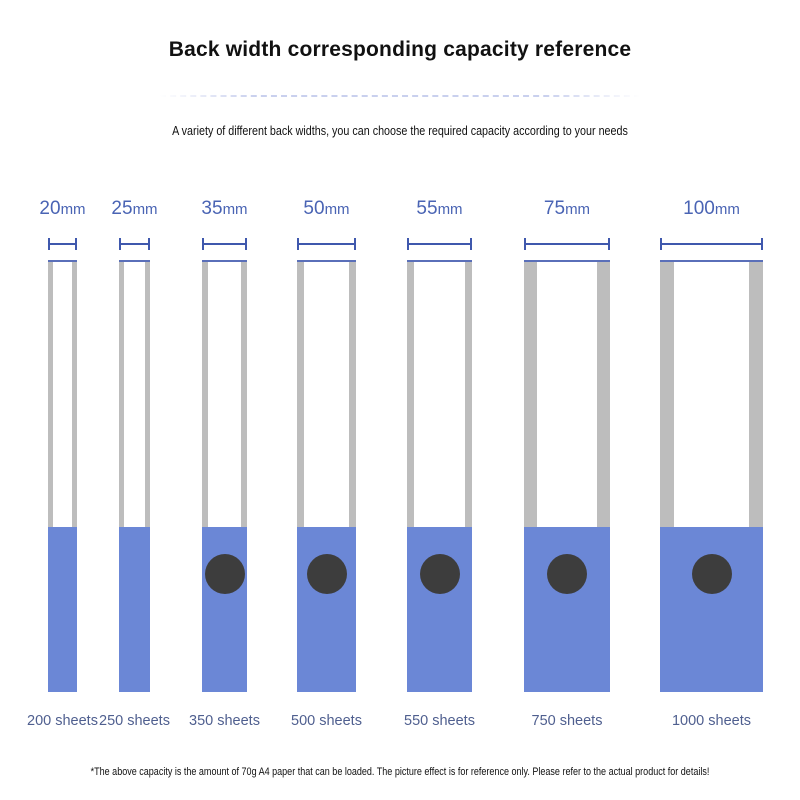  I want to click on binder-35mm: 35mm 350 sheets, so click(224, 400).